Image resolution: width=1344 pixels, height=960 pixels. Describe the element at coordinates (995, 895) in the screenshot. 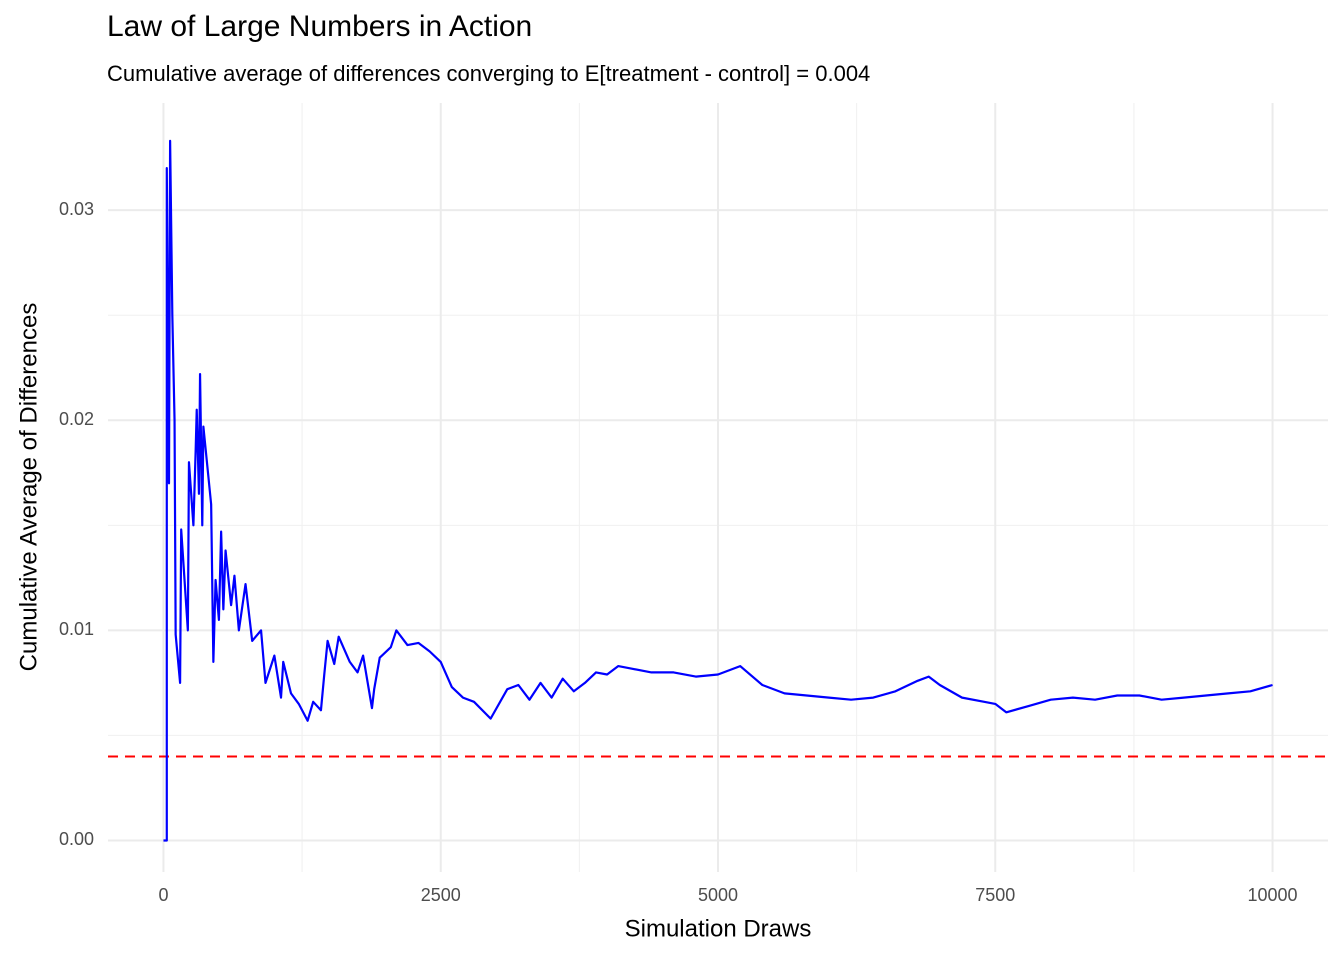

I see `x-tick-label: 7500` at that location.